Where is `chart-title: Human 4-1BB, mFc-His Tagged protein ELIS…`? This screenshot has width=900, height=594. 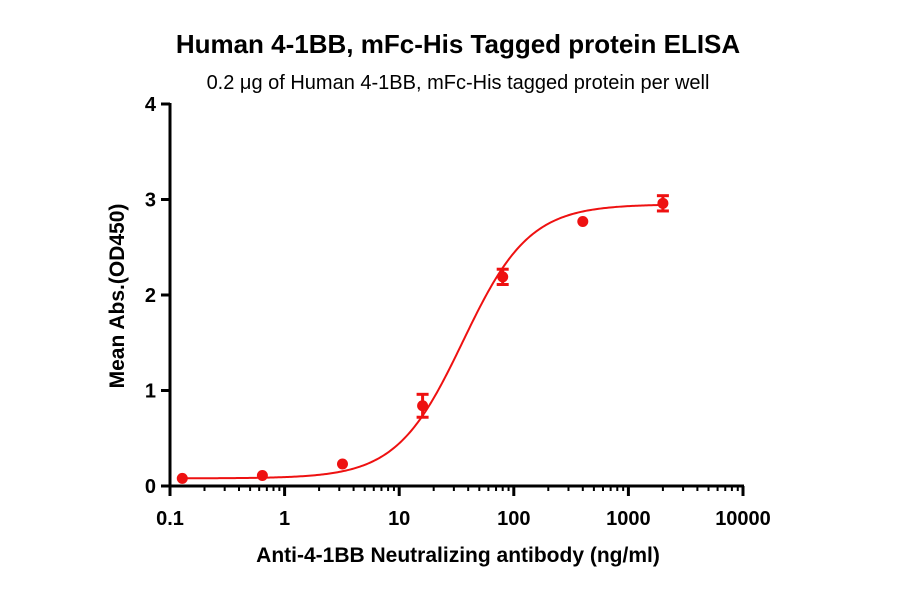 chart-title: Human 4-1BB, mFc-His Tagged protein ELIS… is located at coordinates (458, 44).